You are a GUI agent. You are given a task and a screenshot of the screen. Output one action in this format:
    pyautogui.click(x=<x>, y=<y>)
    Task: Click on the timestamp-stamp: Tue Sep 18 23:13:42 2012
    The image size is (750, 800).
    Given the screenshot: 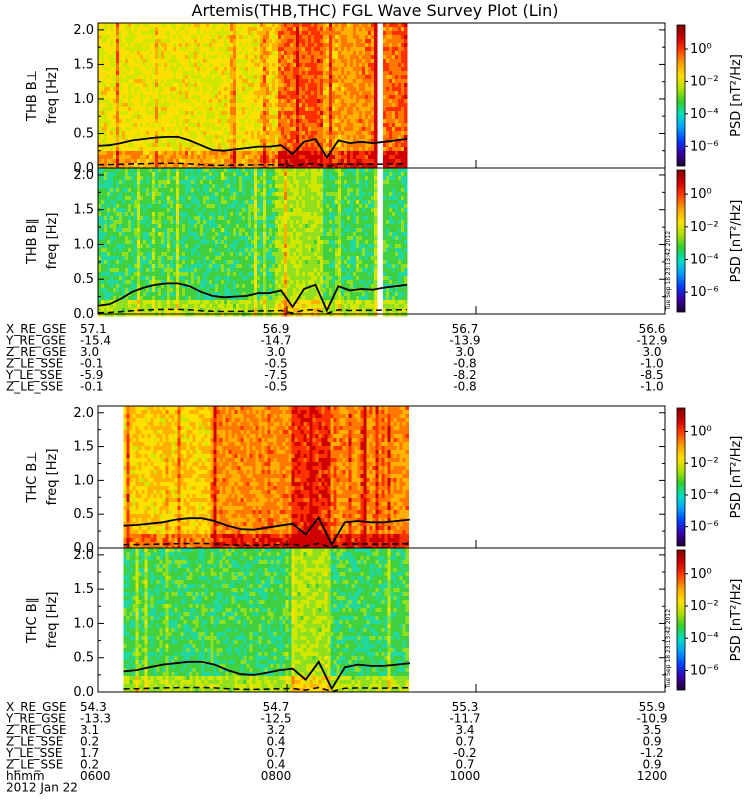 What is the action you would take?
    pyautogui.click(x=668, y=271)
    